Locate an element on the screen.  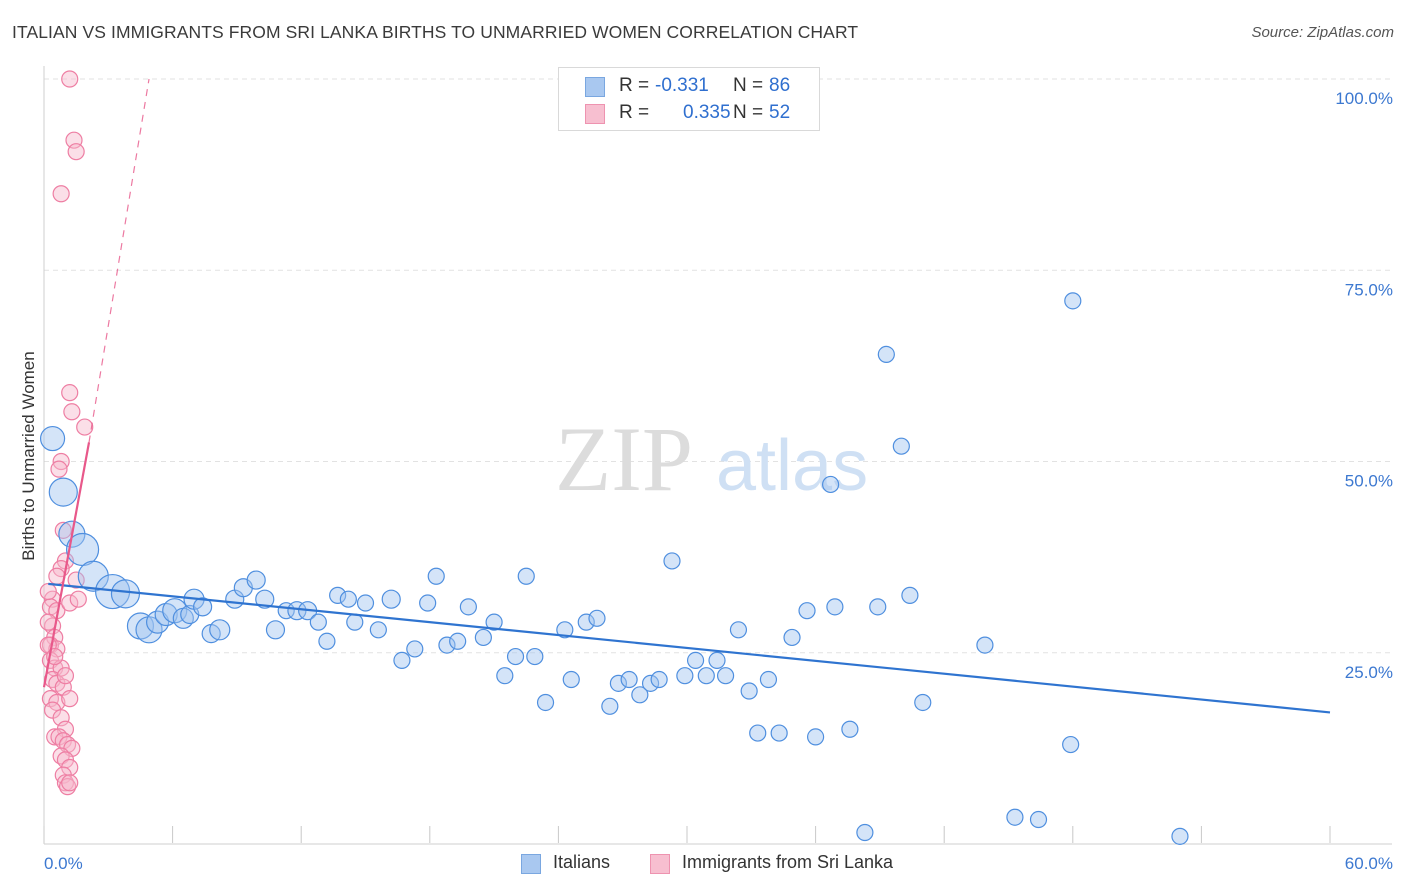
legend-label-srilanka: Immigrants from Sri Lanka is located at coordinates (788, 862).